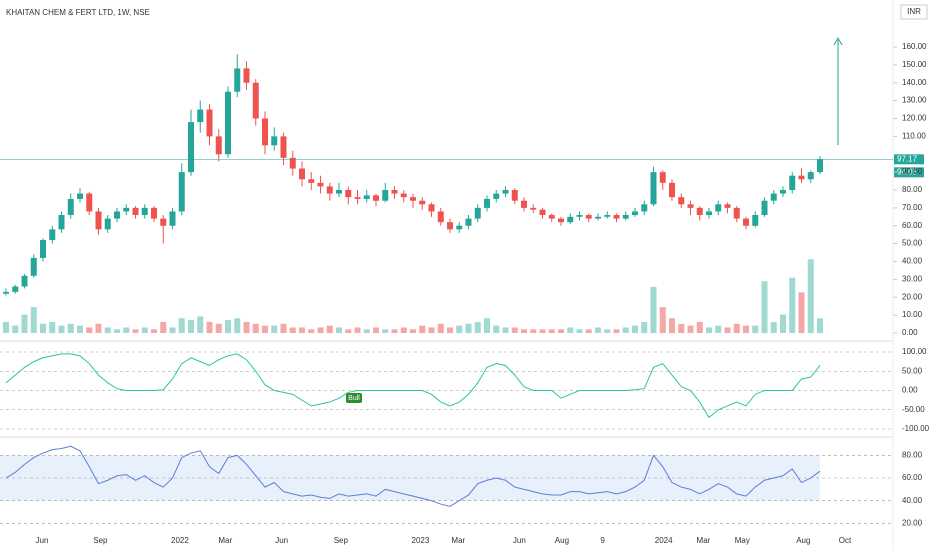 The height and width of the screenshot is (550, 932). I want to click on price-tag-label: 96.05, so click(907, 171).